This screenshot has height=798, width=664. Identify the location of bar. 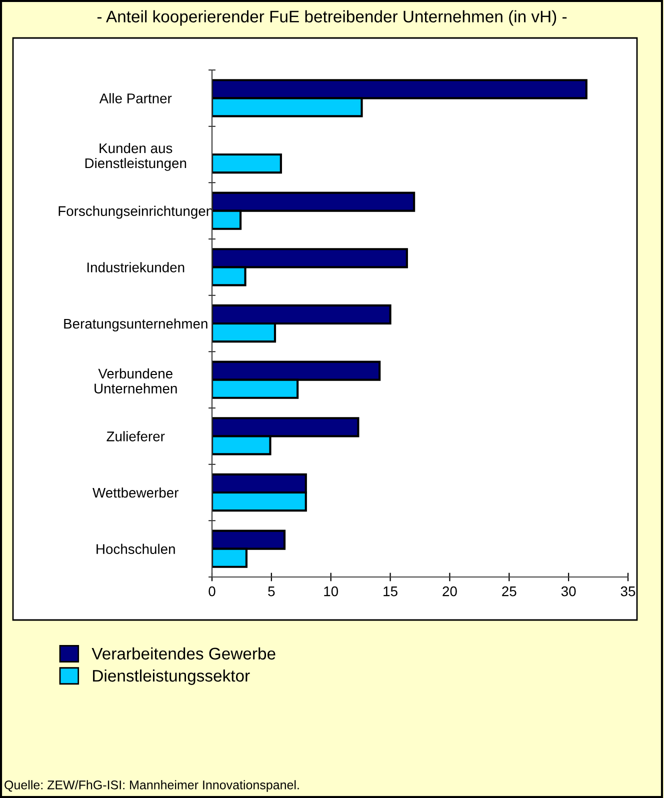
(247, 163).